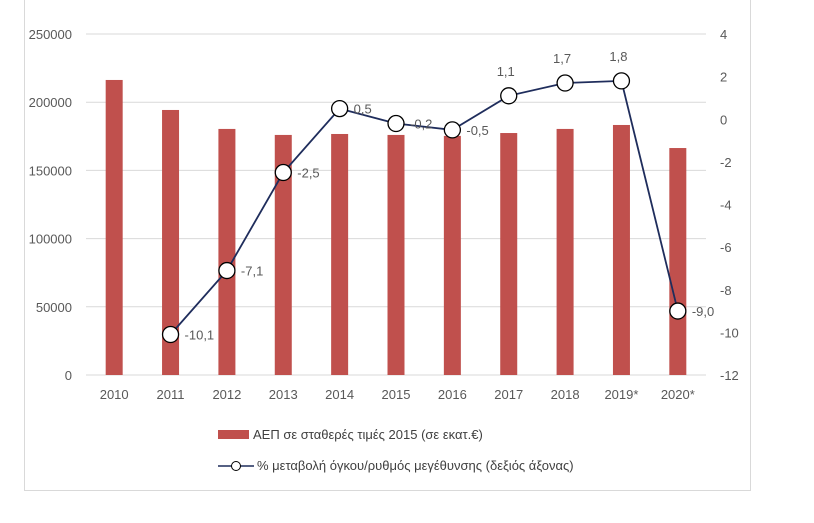 Image resolution: width=814 pixels, height=523 pixels. I want to click on legend-item-bar: ΑΕΠ σε σταθερές τιμές 2015 (σε εκατ.€), so click(350, 434).